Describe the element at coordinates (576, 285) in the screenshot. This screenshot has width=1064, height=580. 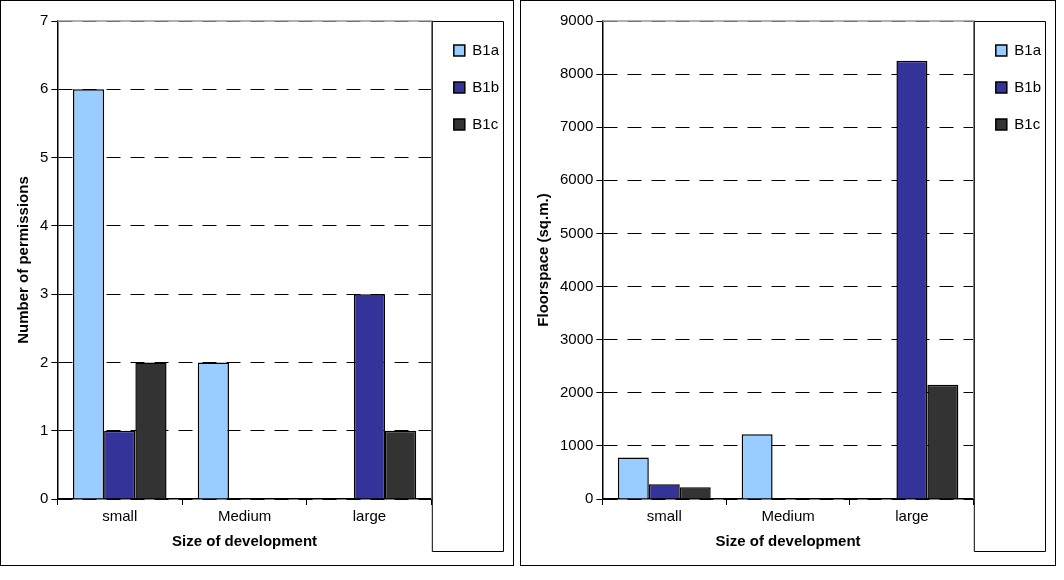
I see `y-tick-label: 4000` at that location.